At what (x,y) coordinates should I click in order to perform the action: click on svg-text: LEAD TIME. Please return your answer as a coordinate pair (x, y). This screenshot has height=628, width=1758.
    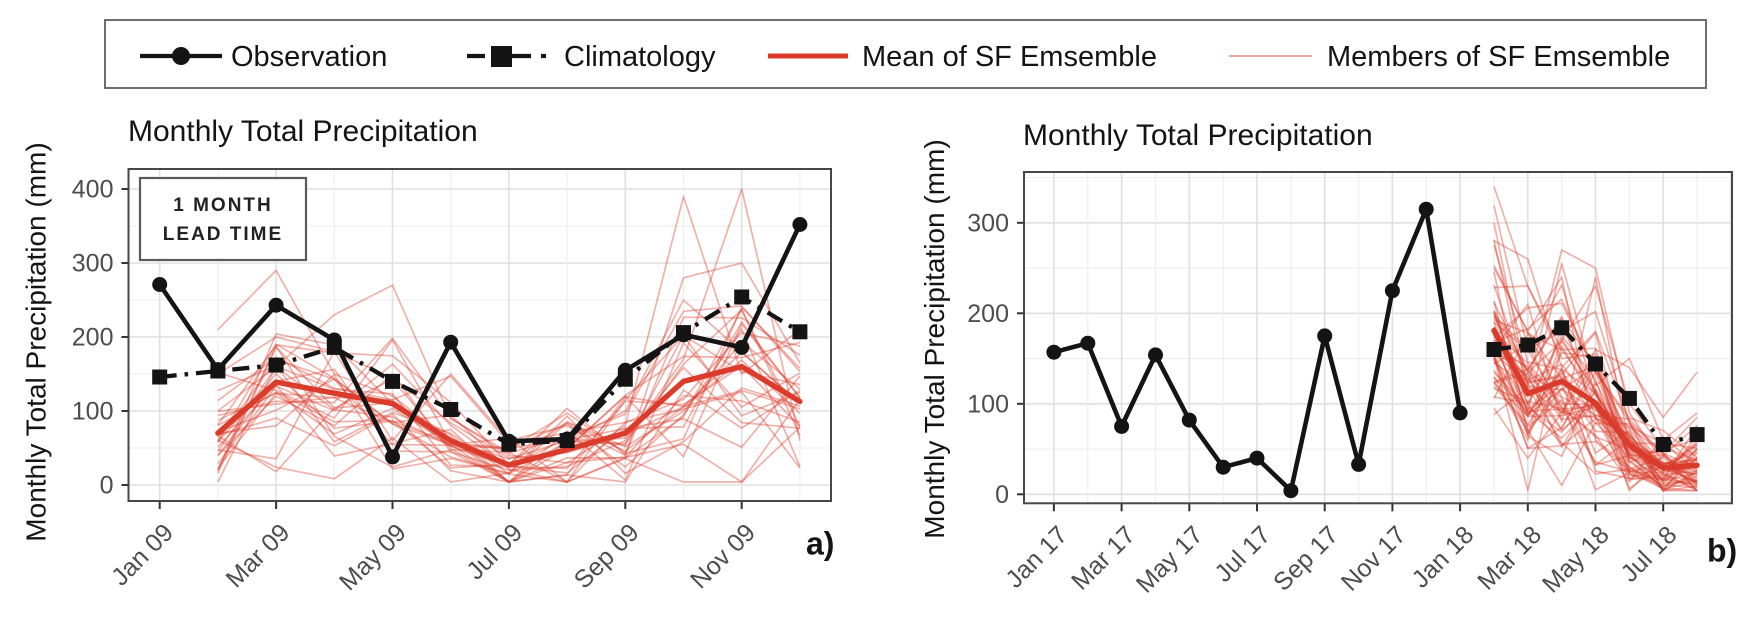
    Looking at the image, I should click on (223, 234).